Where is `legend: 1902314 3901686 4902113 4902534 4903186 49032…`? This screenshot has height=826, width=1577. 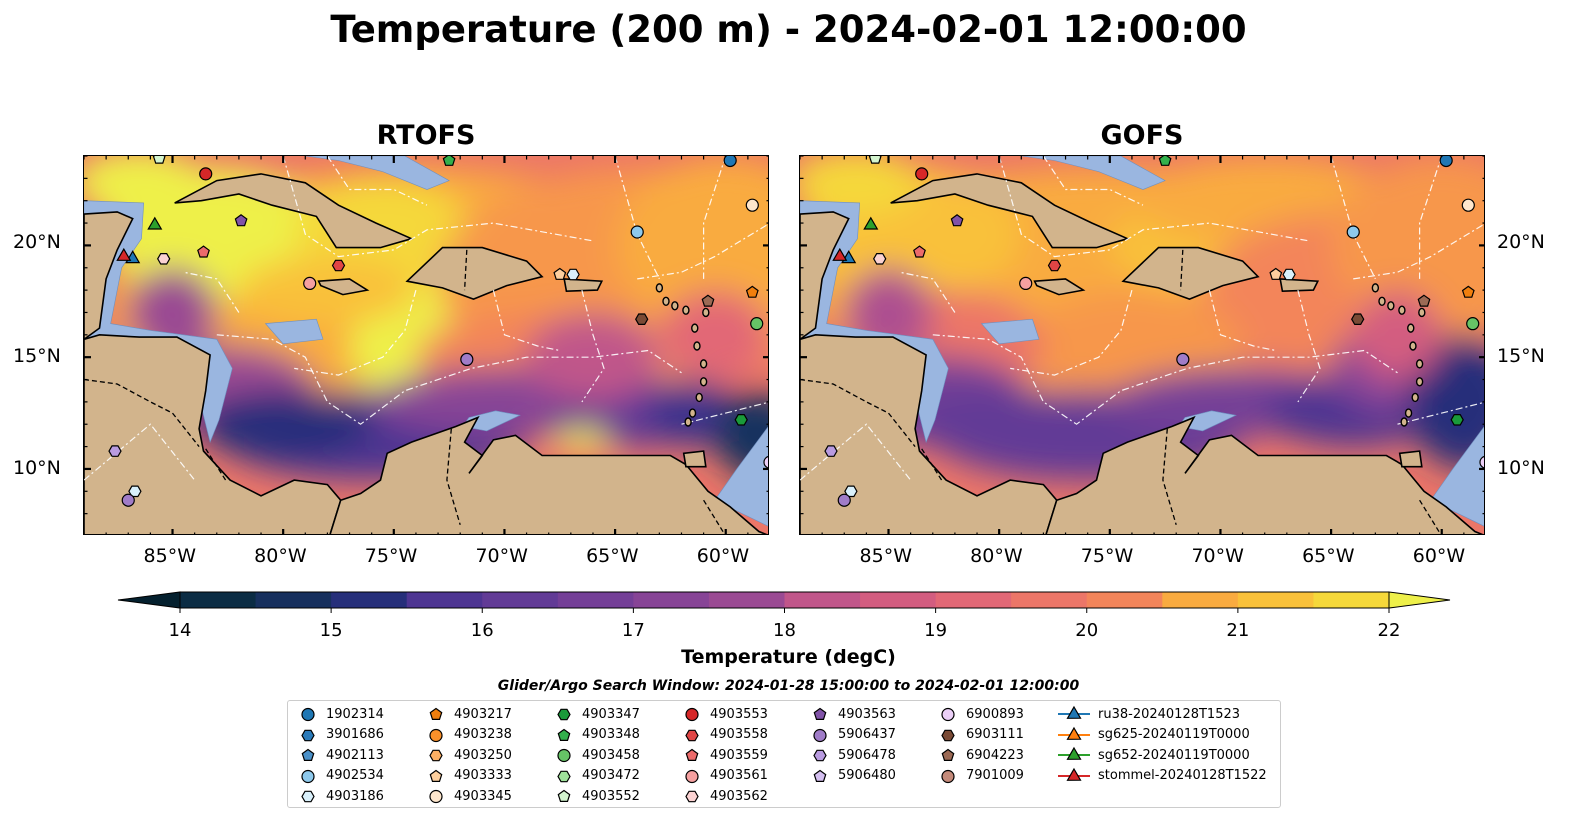 legend: 1902314 3901686 4902113 4902534 4903186 49032… is located at coordinates (784, 754).